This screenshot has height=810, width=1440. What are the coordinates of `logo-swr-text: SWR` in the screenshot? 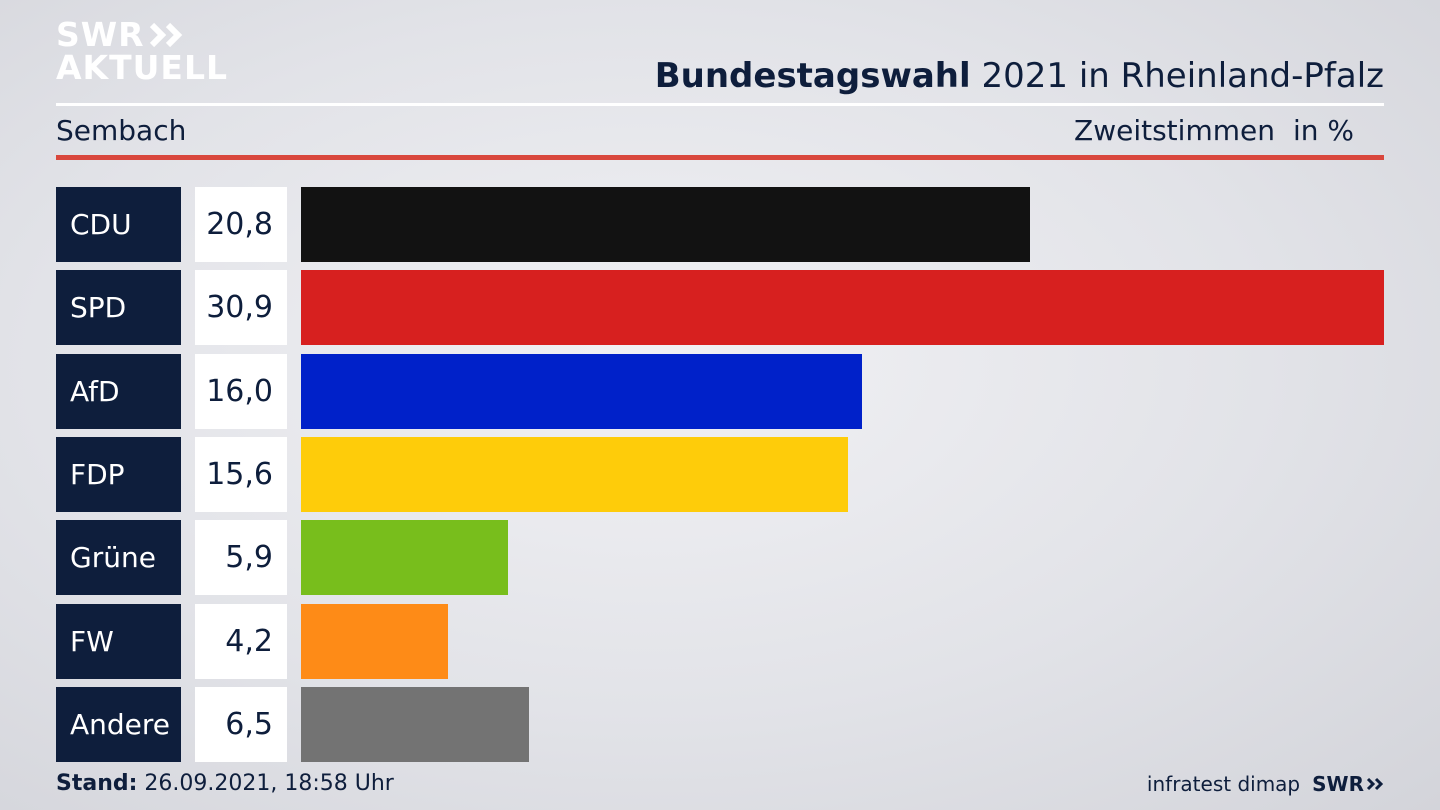 It's located at (100, 34).